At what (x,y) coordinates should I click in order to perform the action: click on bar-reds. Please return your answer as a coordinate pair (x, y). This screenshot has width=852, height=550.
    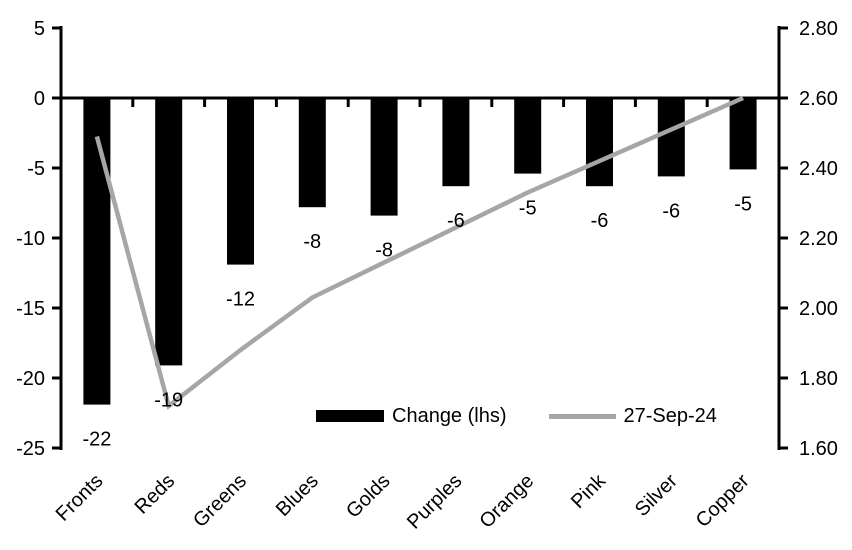
    Looking at the image, I should click on (169, 232).